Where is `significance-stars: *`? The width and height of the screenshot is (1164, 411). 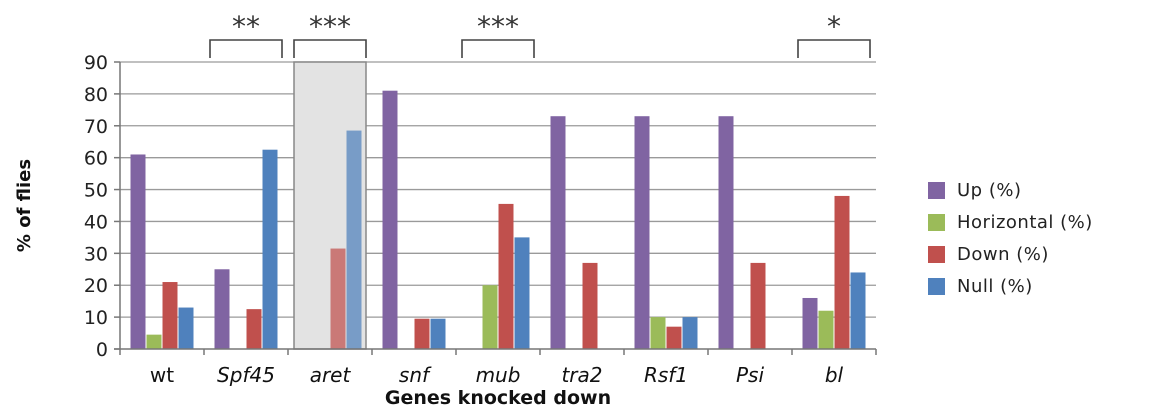
significance-stars: * is located at coordinates (834, 26).